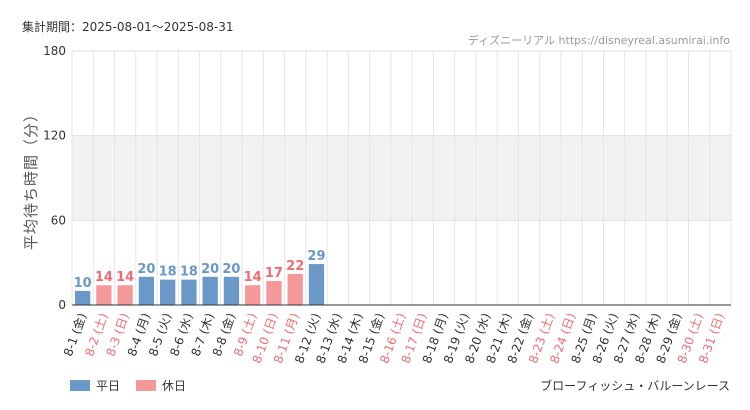 The height and width of the screenshot is (410, 750). What do you see at coordinates (54, 51) in the screenshot?
I see `y-tick-label: 180` at bounding box center [54, 51].